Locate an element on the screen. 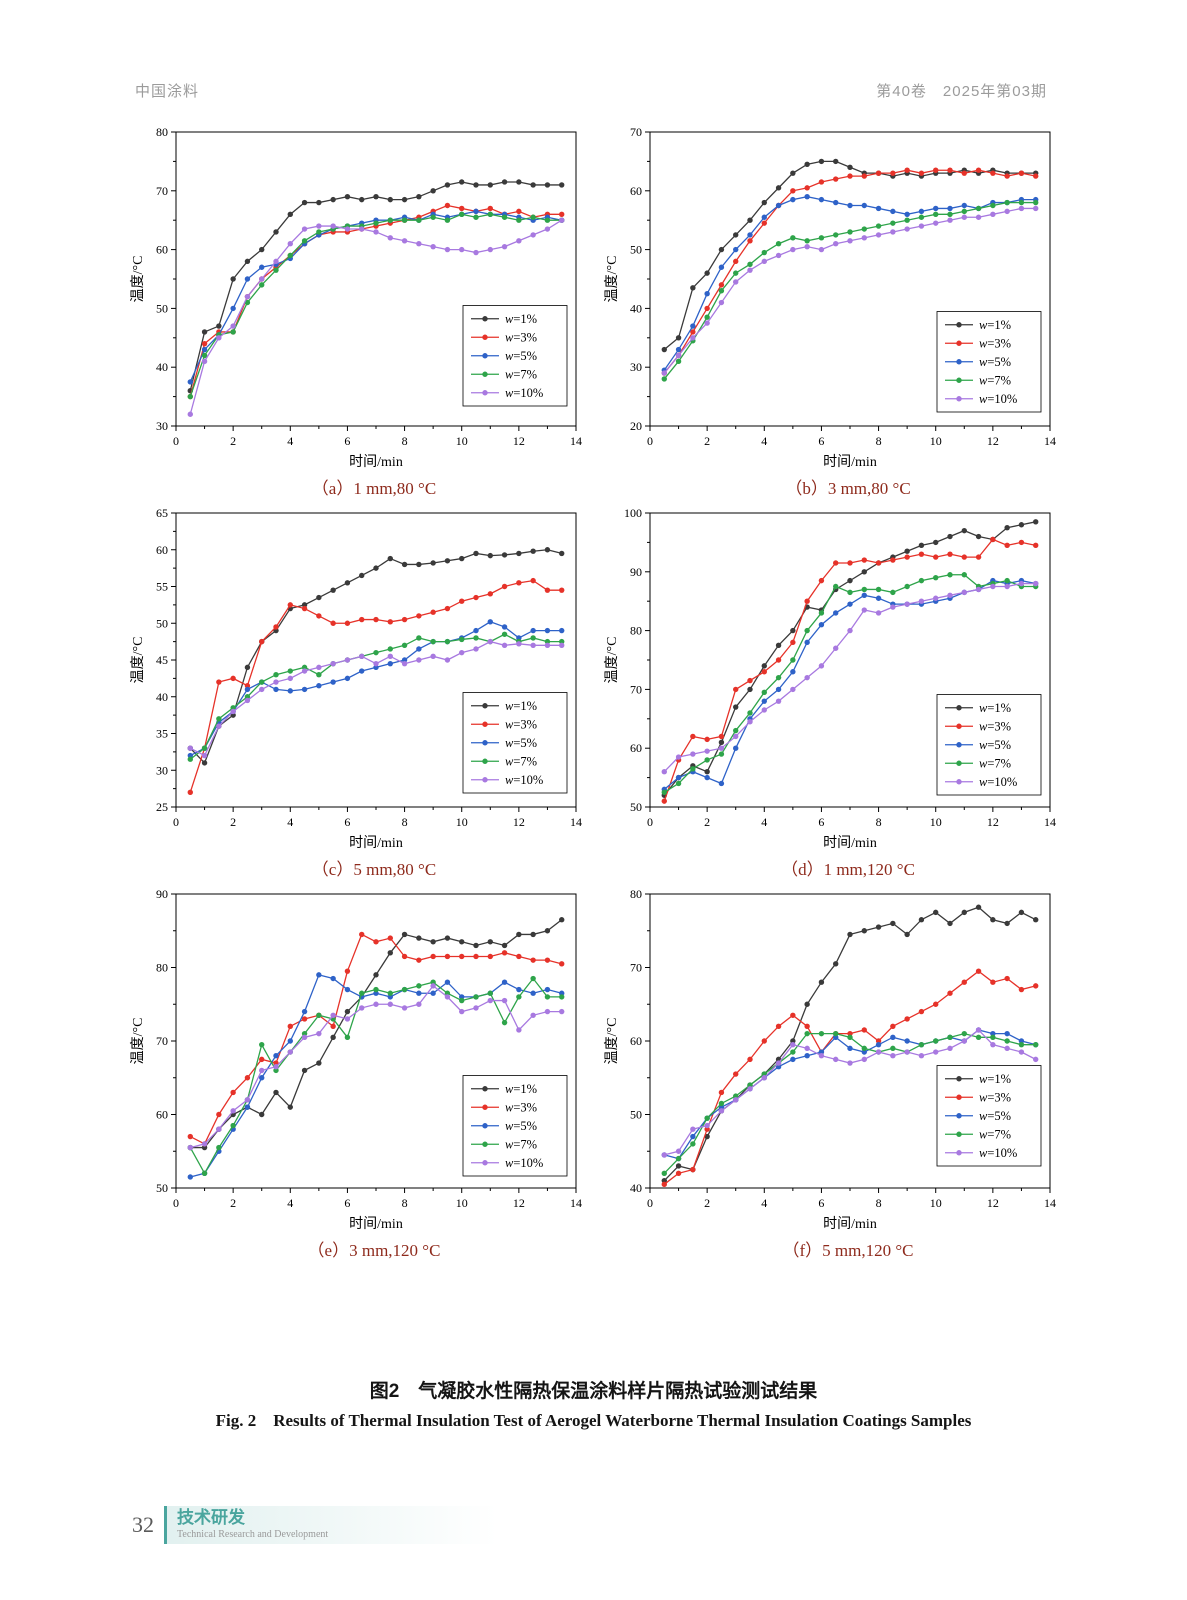 Image resolution: width=1187 pixels, height=1600 pixels. svg-text: 65 is located at coordinates (162, 513).